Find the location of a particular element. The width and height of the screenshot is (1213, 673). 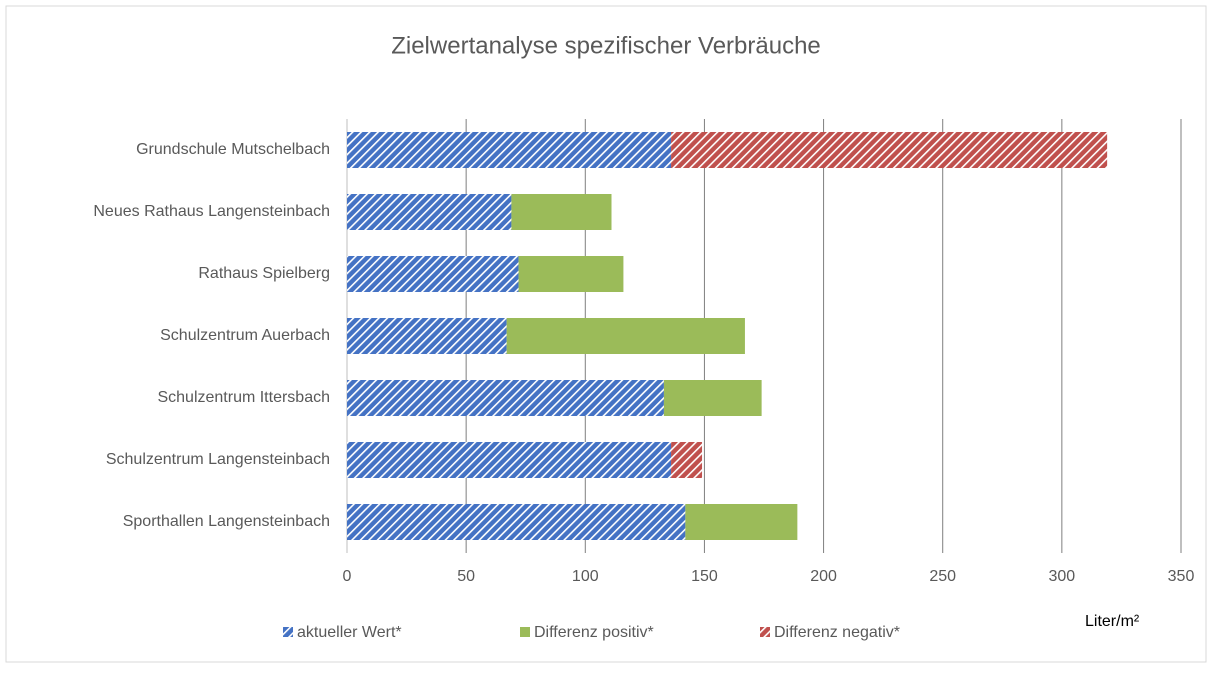

x-tick-label: 50 is located at coordinates (466, 576).